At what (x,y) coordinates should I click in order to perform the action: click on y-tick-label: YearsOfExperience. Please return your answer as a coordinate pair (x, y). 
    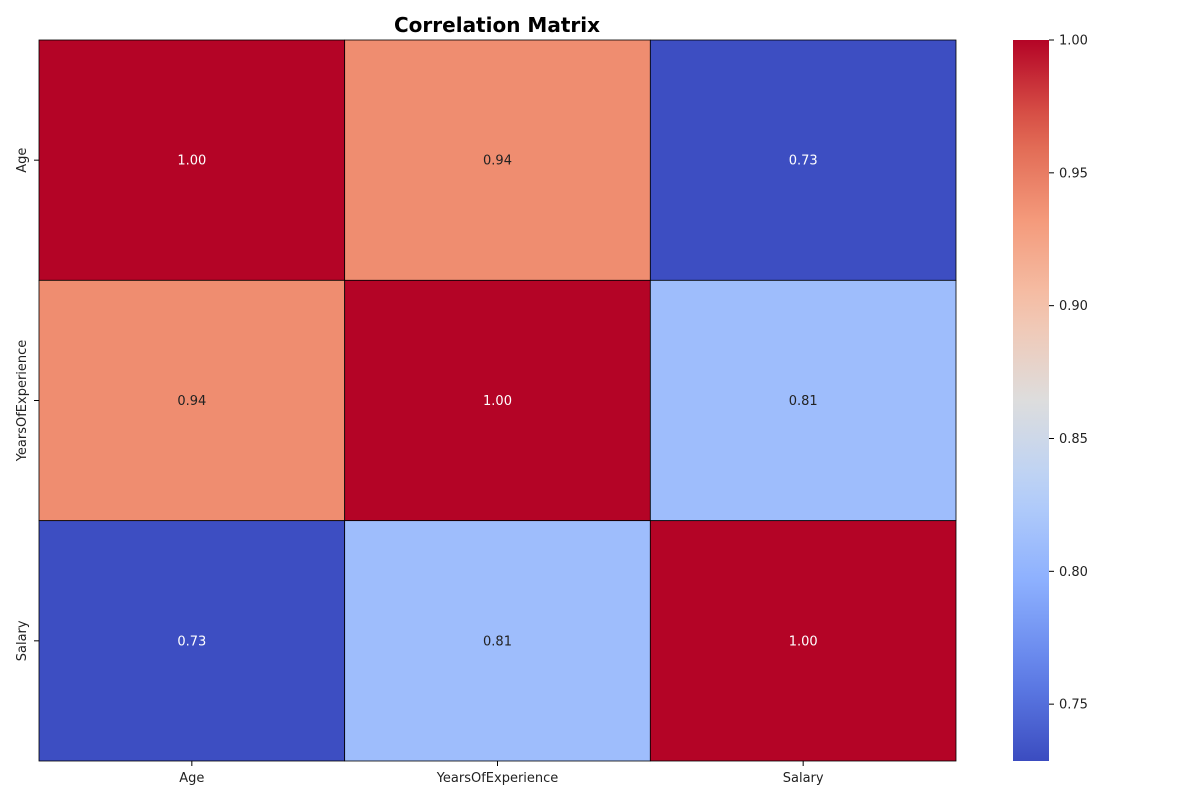
    Looking at the image, I should click on (22, 401).